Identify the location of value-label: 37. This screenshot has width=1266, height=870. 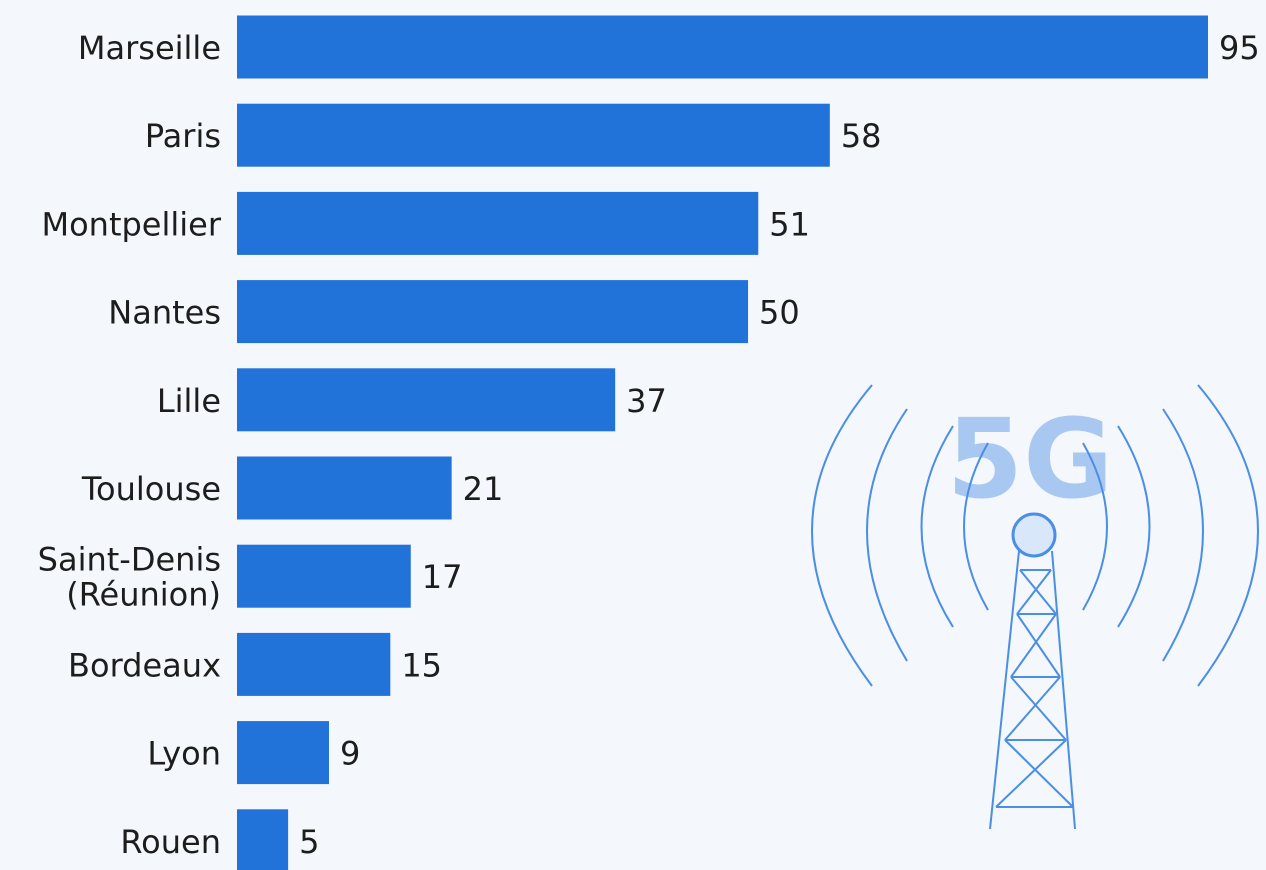
(646, 401).